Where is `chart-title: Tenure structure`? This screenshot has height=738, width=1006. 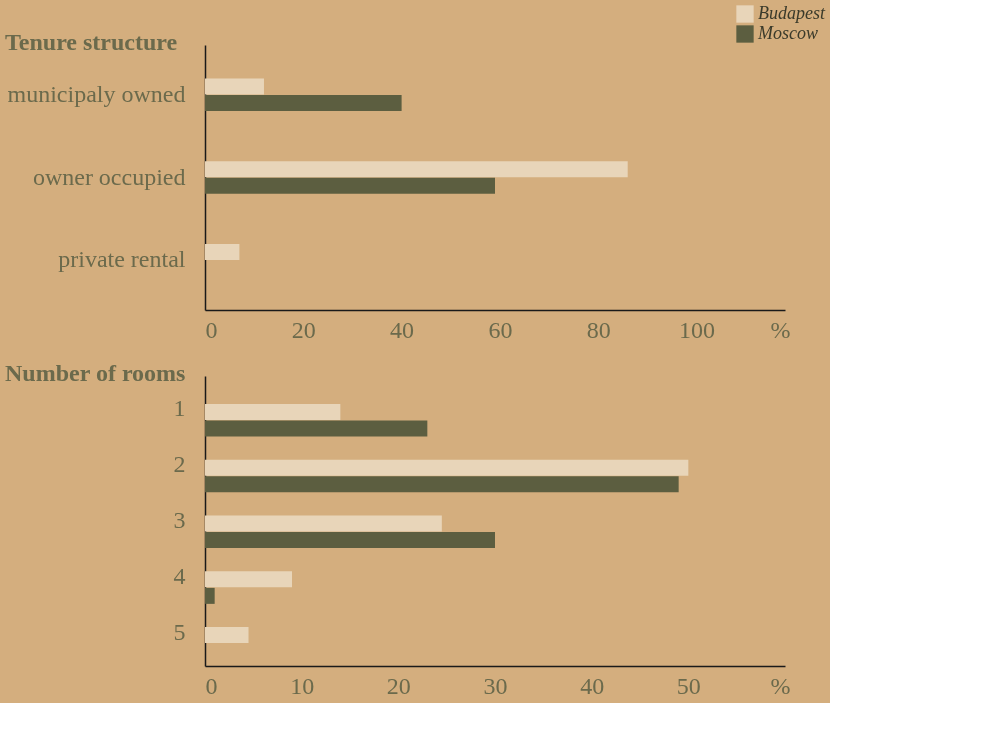 chart-title: Tenure structure is located at coordinates (91, 42).